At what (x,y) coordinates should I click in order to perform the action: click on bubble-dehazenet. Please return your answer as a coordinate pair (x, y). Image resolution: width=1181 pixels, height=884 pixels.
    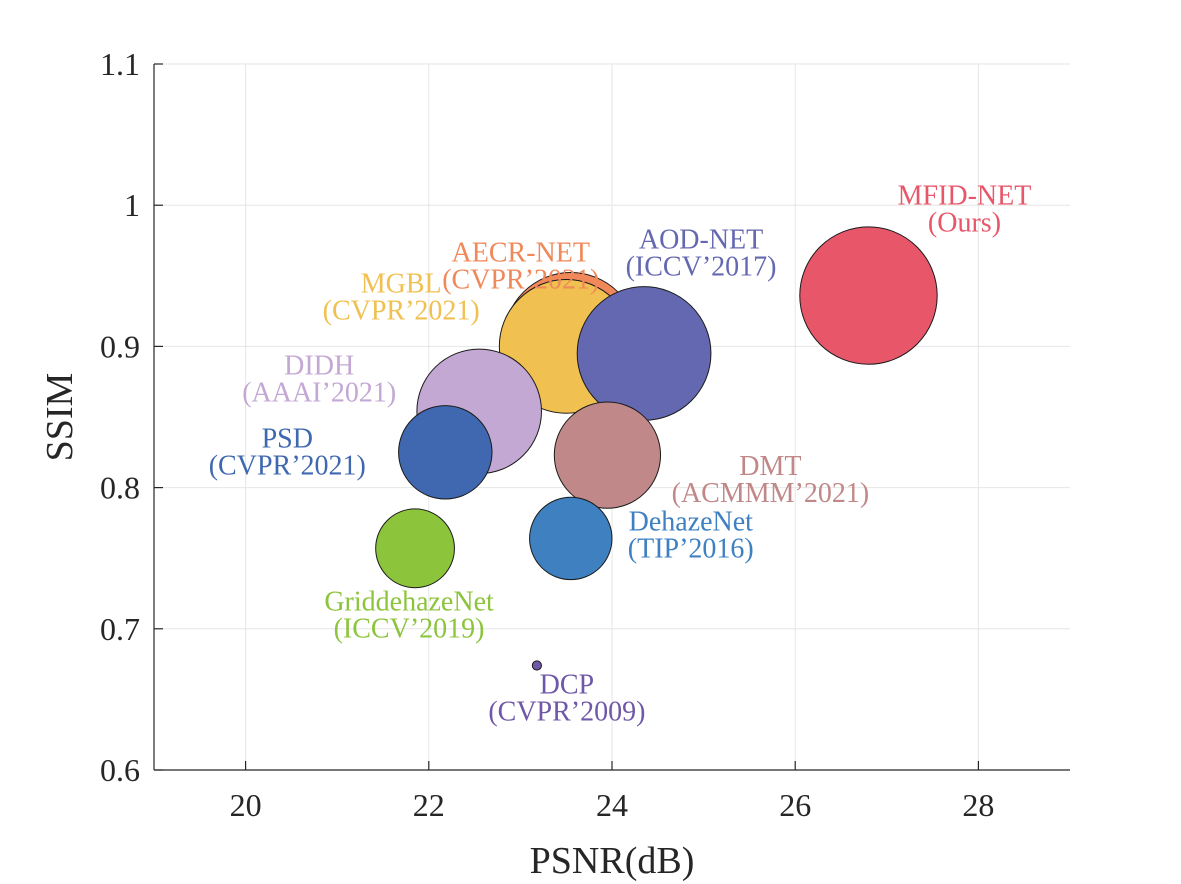
    Looking at the image, I should click on (571, 538).